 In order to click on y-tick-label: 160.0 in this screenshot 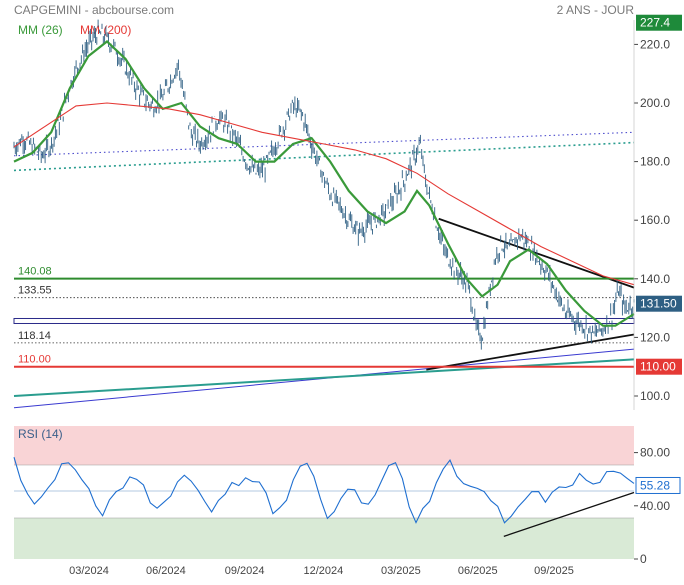, I will do `click(655, 220)`.